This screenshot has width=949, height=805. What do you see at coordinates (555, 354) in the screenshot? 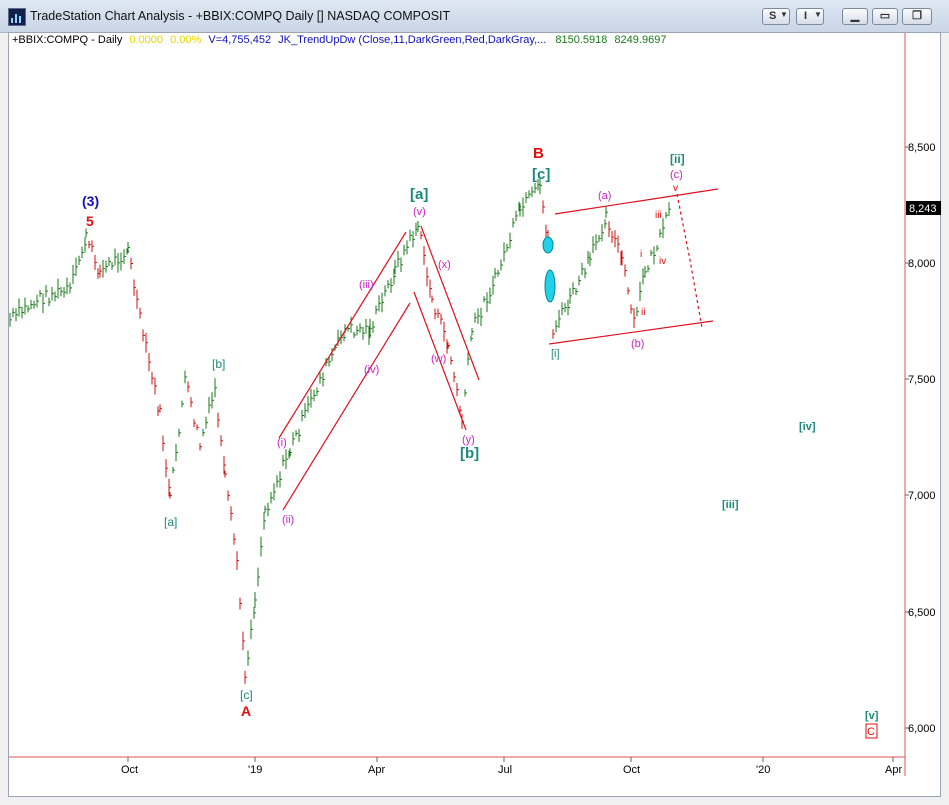
I see `wave-label-i-bracket: [i]` at bounding box center [555, 354].